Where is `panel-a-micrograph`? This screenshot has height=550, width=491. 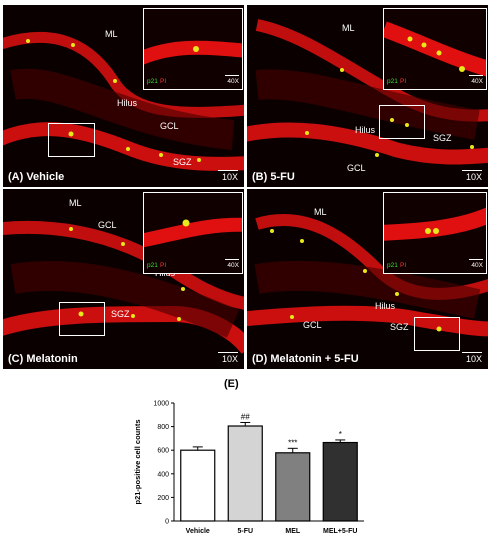
panel-a-micrograph is located at coordinates (123, 101).